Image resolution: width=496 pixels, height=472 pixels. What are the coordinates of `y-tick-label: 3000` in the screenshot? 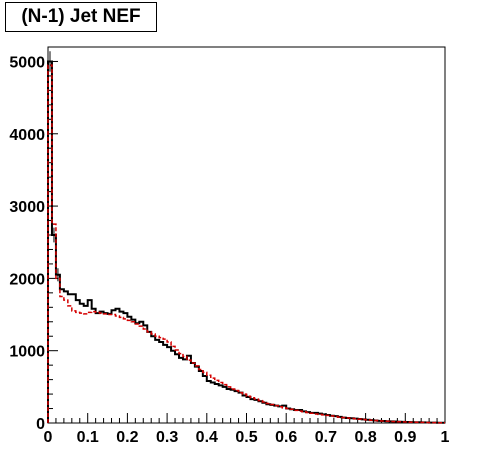 It's located at (27, 207).